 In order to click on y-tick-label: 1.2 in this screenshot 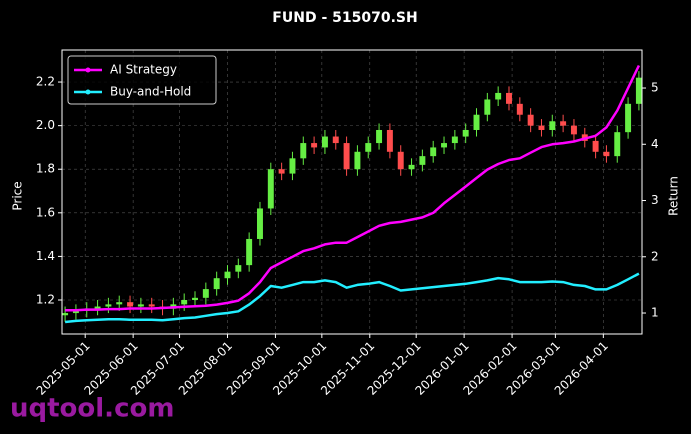, I will do `click(45, 299)`.